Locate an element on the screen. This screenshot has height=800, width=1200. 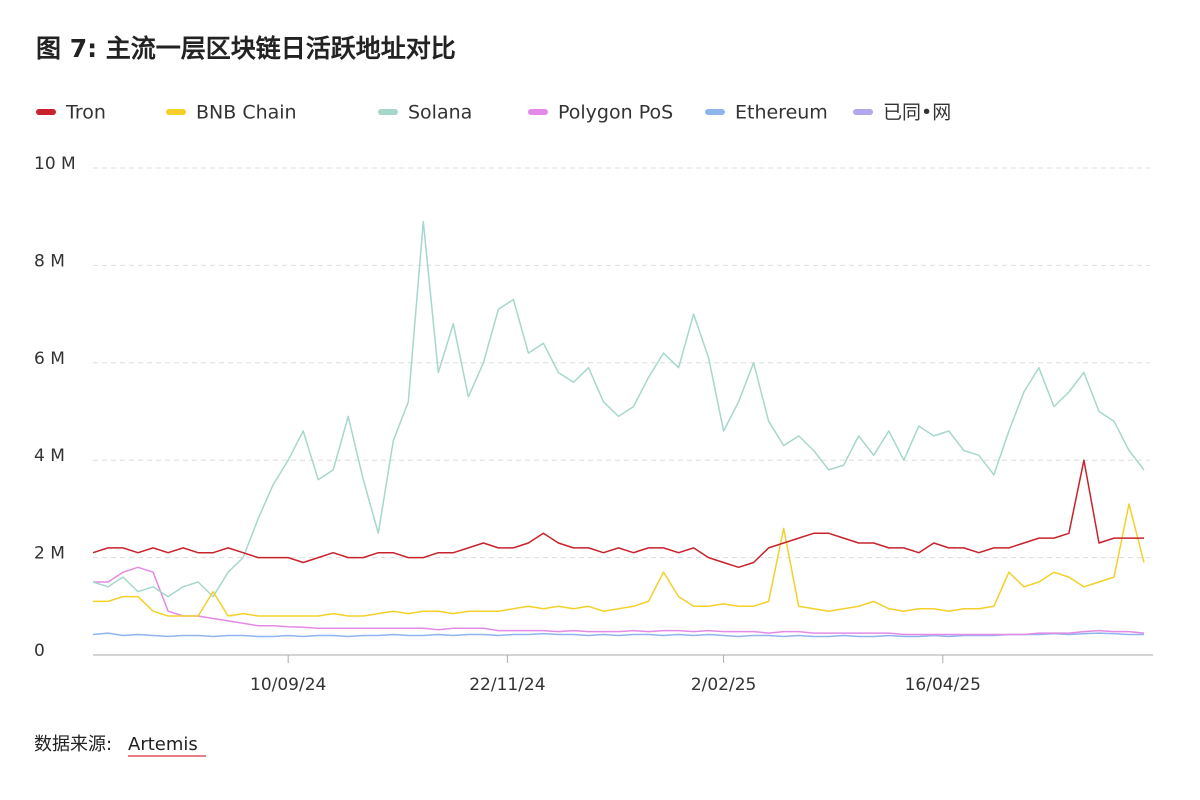
source: Artemis is located at coordinates (163, 744).